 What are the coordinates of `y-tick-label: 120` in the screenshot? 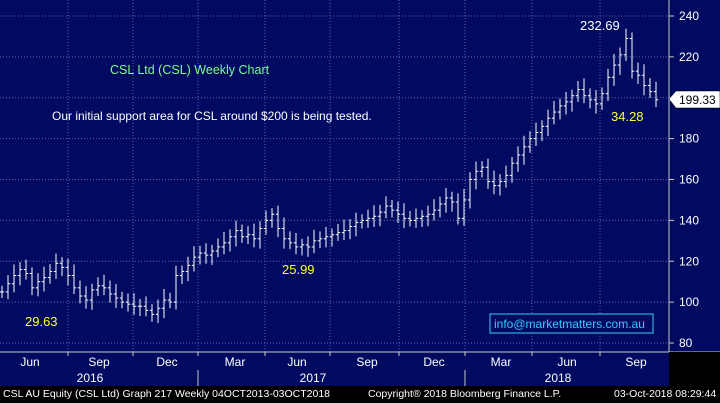 It's located at (689, 261).